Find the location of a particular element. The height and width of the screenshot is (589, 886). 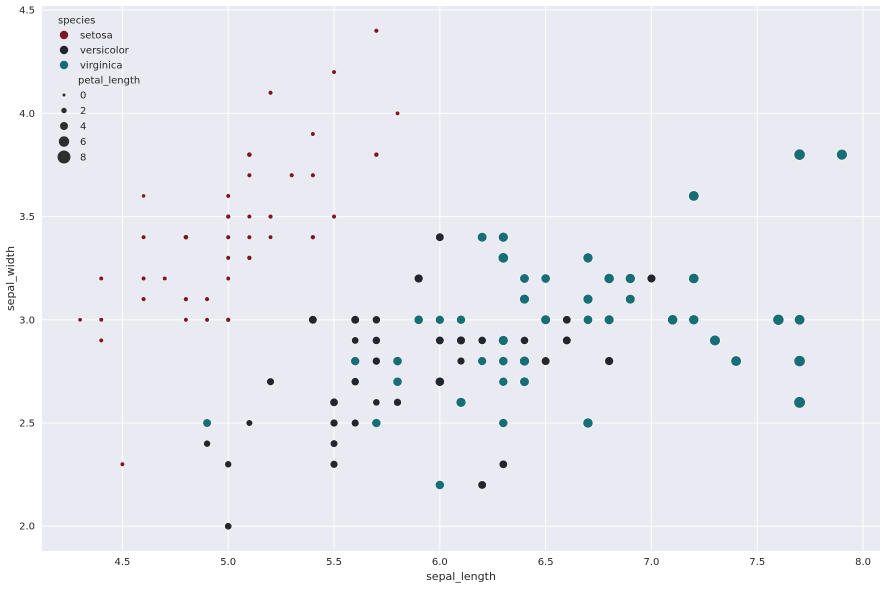

legend-size-label: 4 is located at coordinates (83, 127).